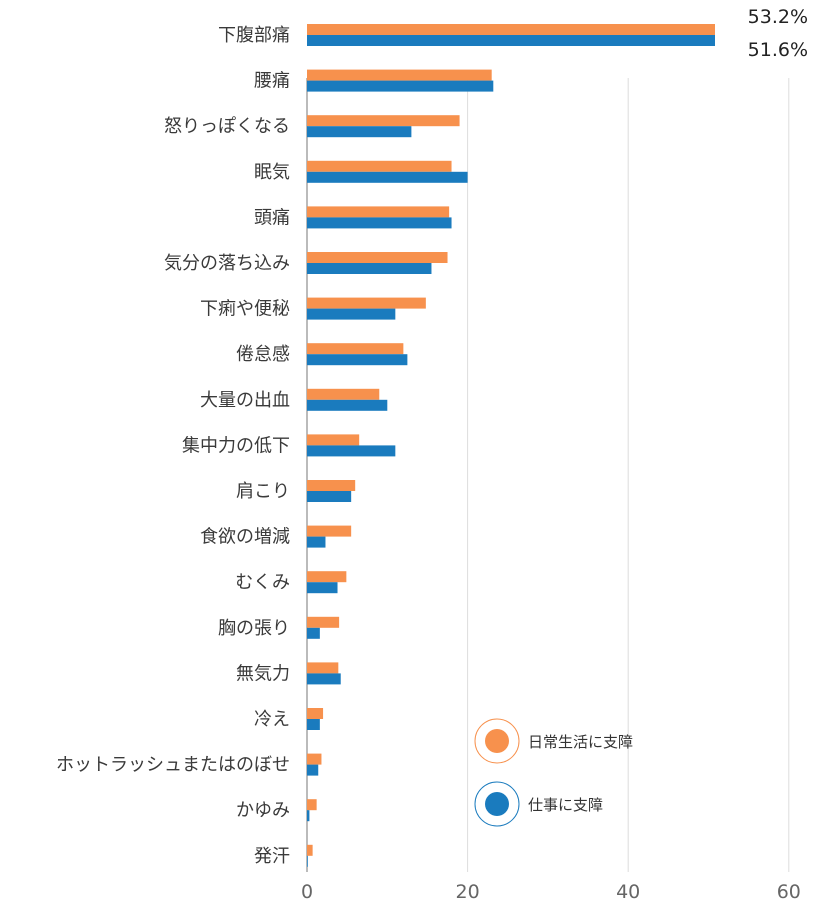  I want to click on category-label: むくみ, so click(262, 582).